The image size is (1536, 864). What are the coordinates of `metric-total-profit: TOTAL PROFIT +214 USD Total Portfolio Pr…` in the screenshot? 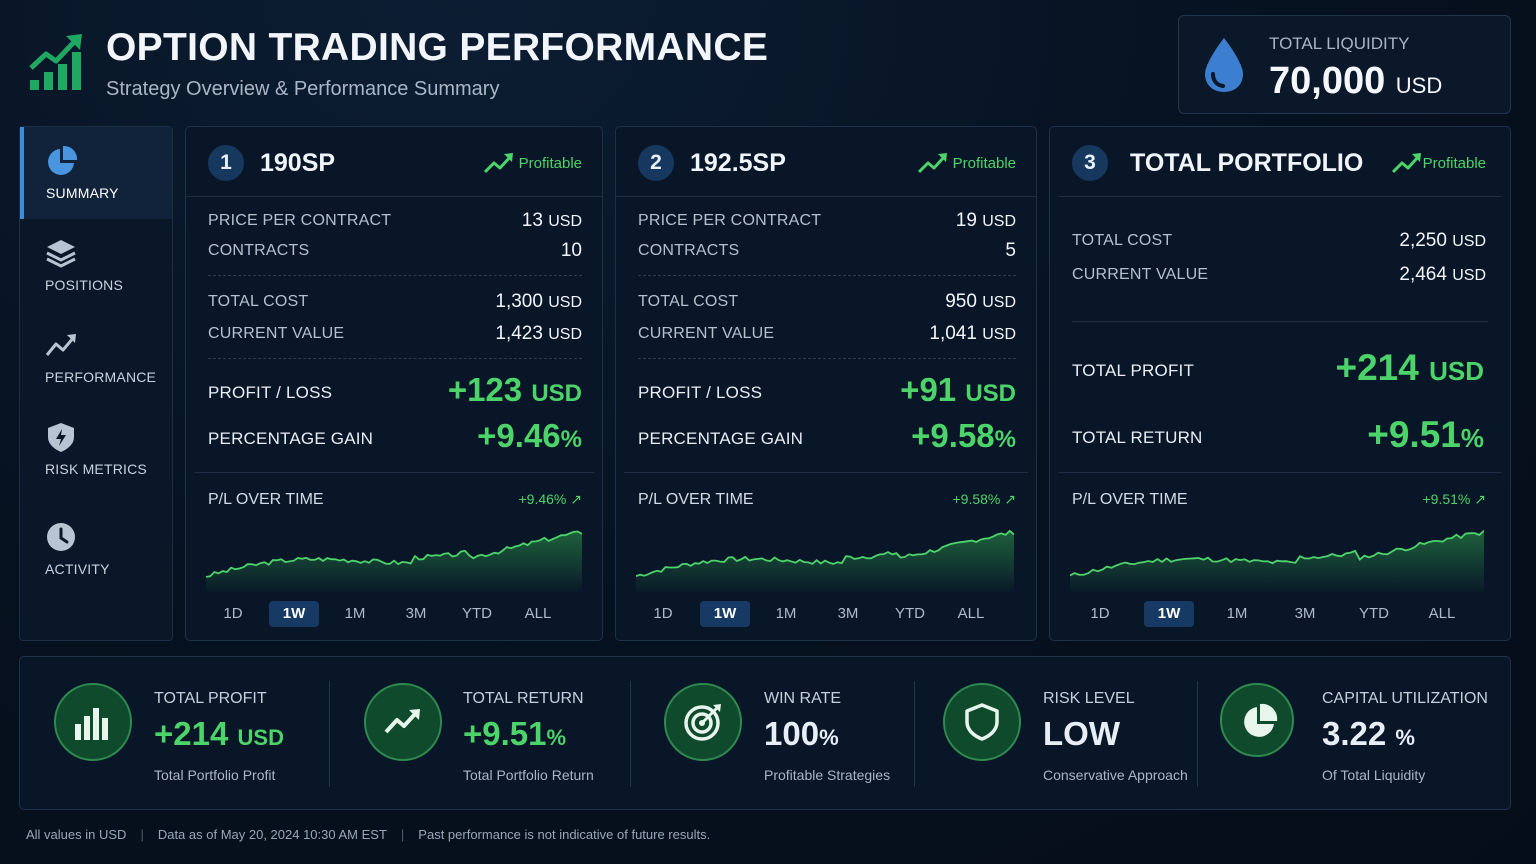 It's located at (194, 734).